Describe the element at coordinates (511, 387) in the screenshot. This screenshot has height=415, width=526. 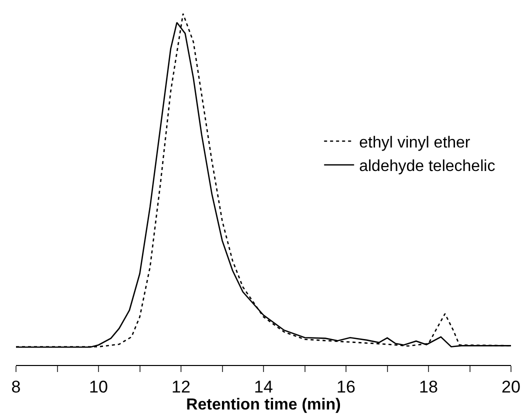
I see `x-tick-label: 20` at that location.